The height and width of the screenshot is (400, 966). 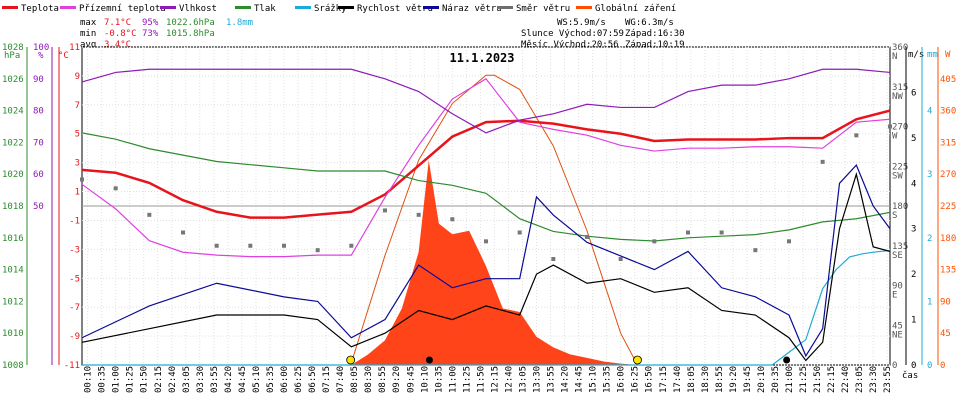 I want to click on x-tick-label: 23:55, so click(x=888, y=379).